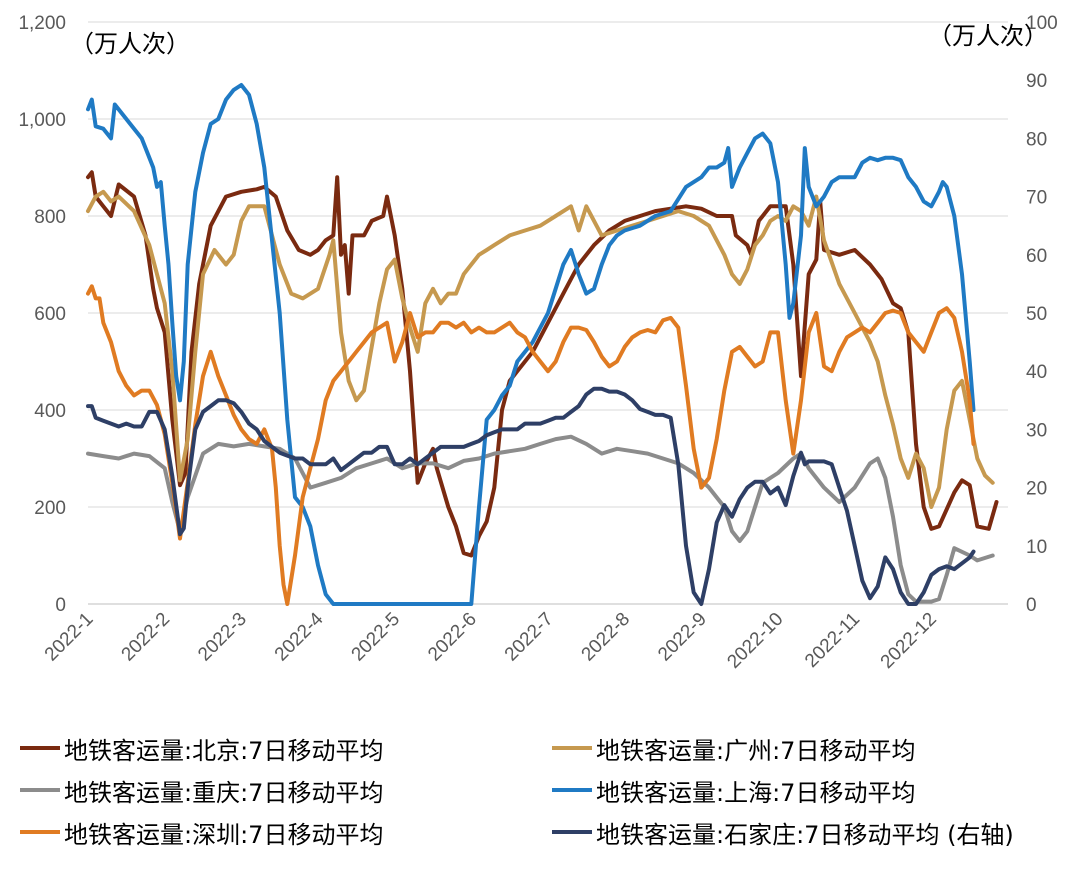 The image size is (1080, 870). What do you see at coordinates (50, 508) in the screenshot?
I see `left-tick-label: 200` at bounding box center [50, 508].